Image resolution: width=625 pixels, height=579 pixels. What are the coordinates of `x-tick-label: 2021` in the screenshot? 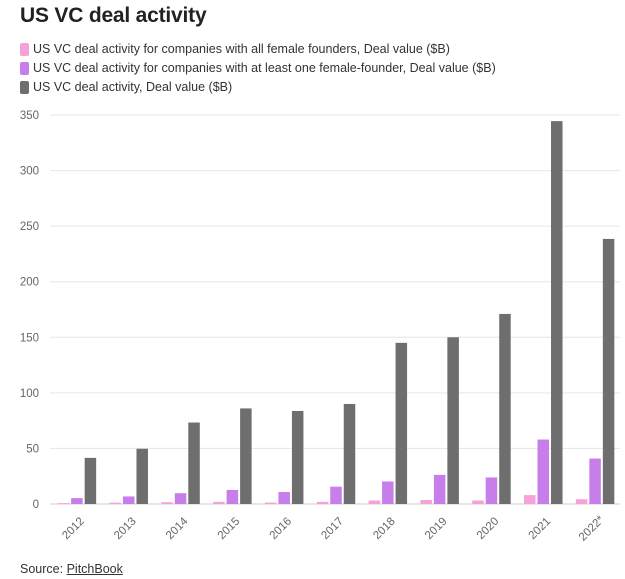 It's located at (540, 528).